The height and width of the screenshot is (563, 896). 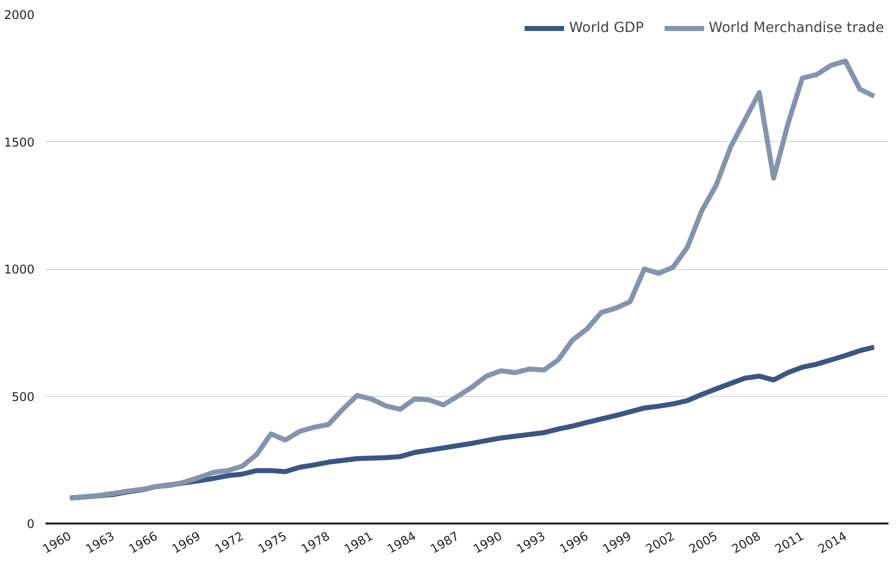 I want to click on legend-label: World Merchandise trade, so click(x=796, y=28).